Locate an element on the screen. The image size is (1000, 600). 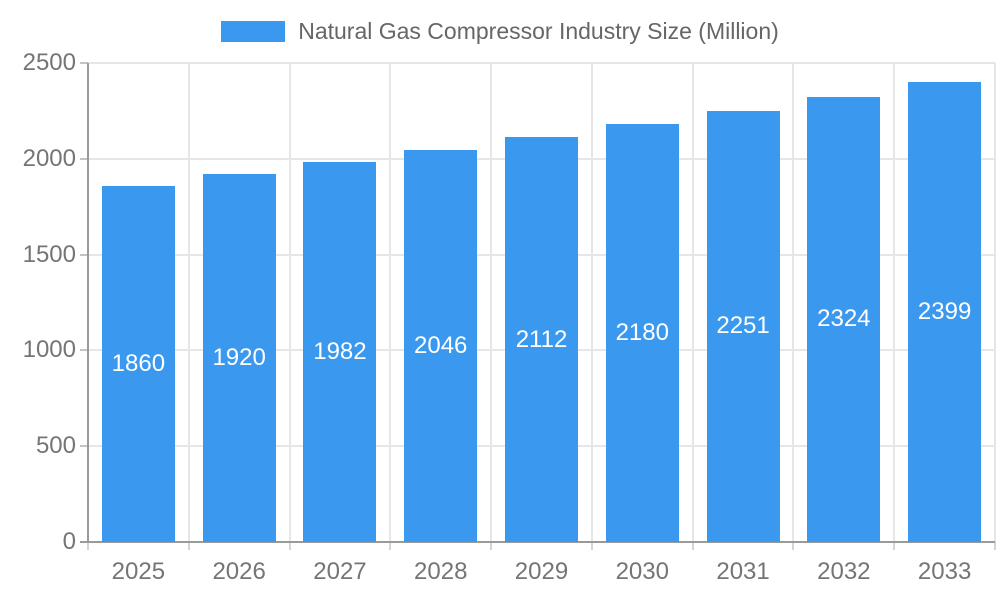
bar-2028: 2046 is located at coordinates (441, 345).